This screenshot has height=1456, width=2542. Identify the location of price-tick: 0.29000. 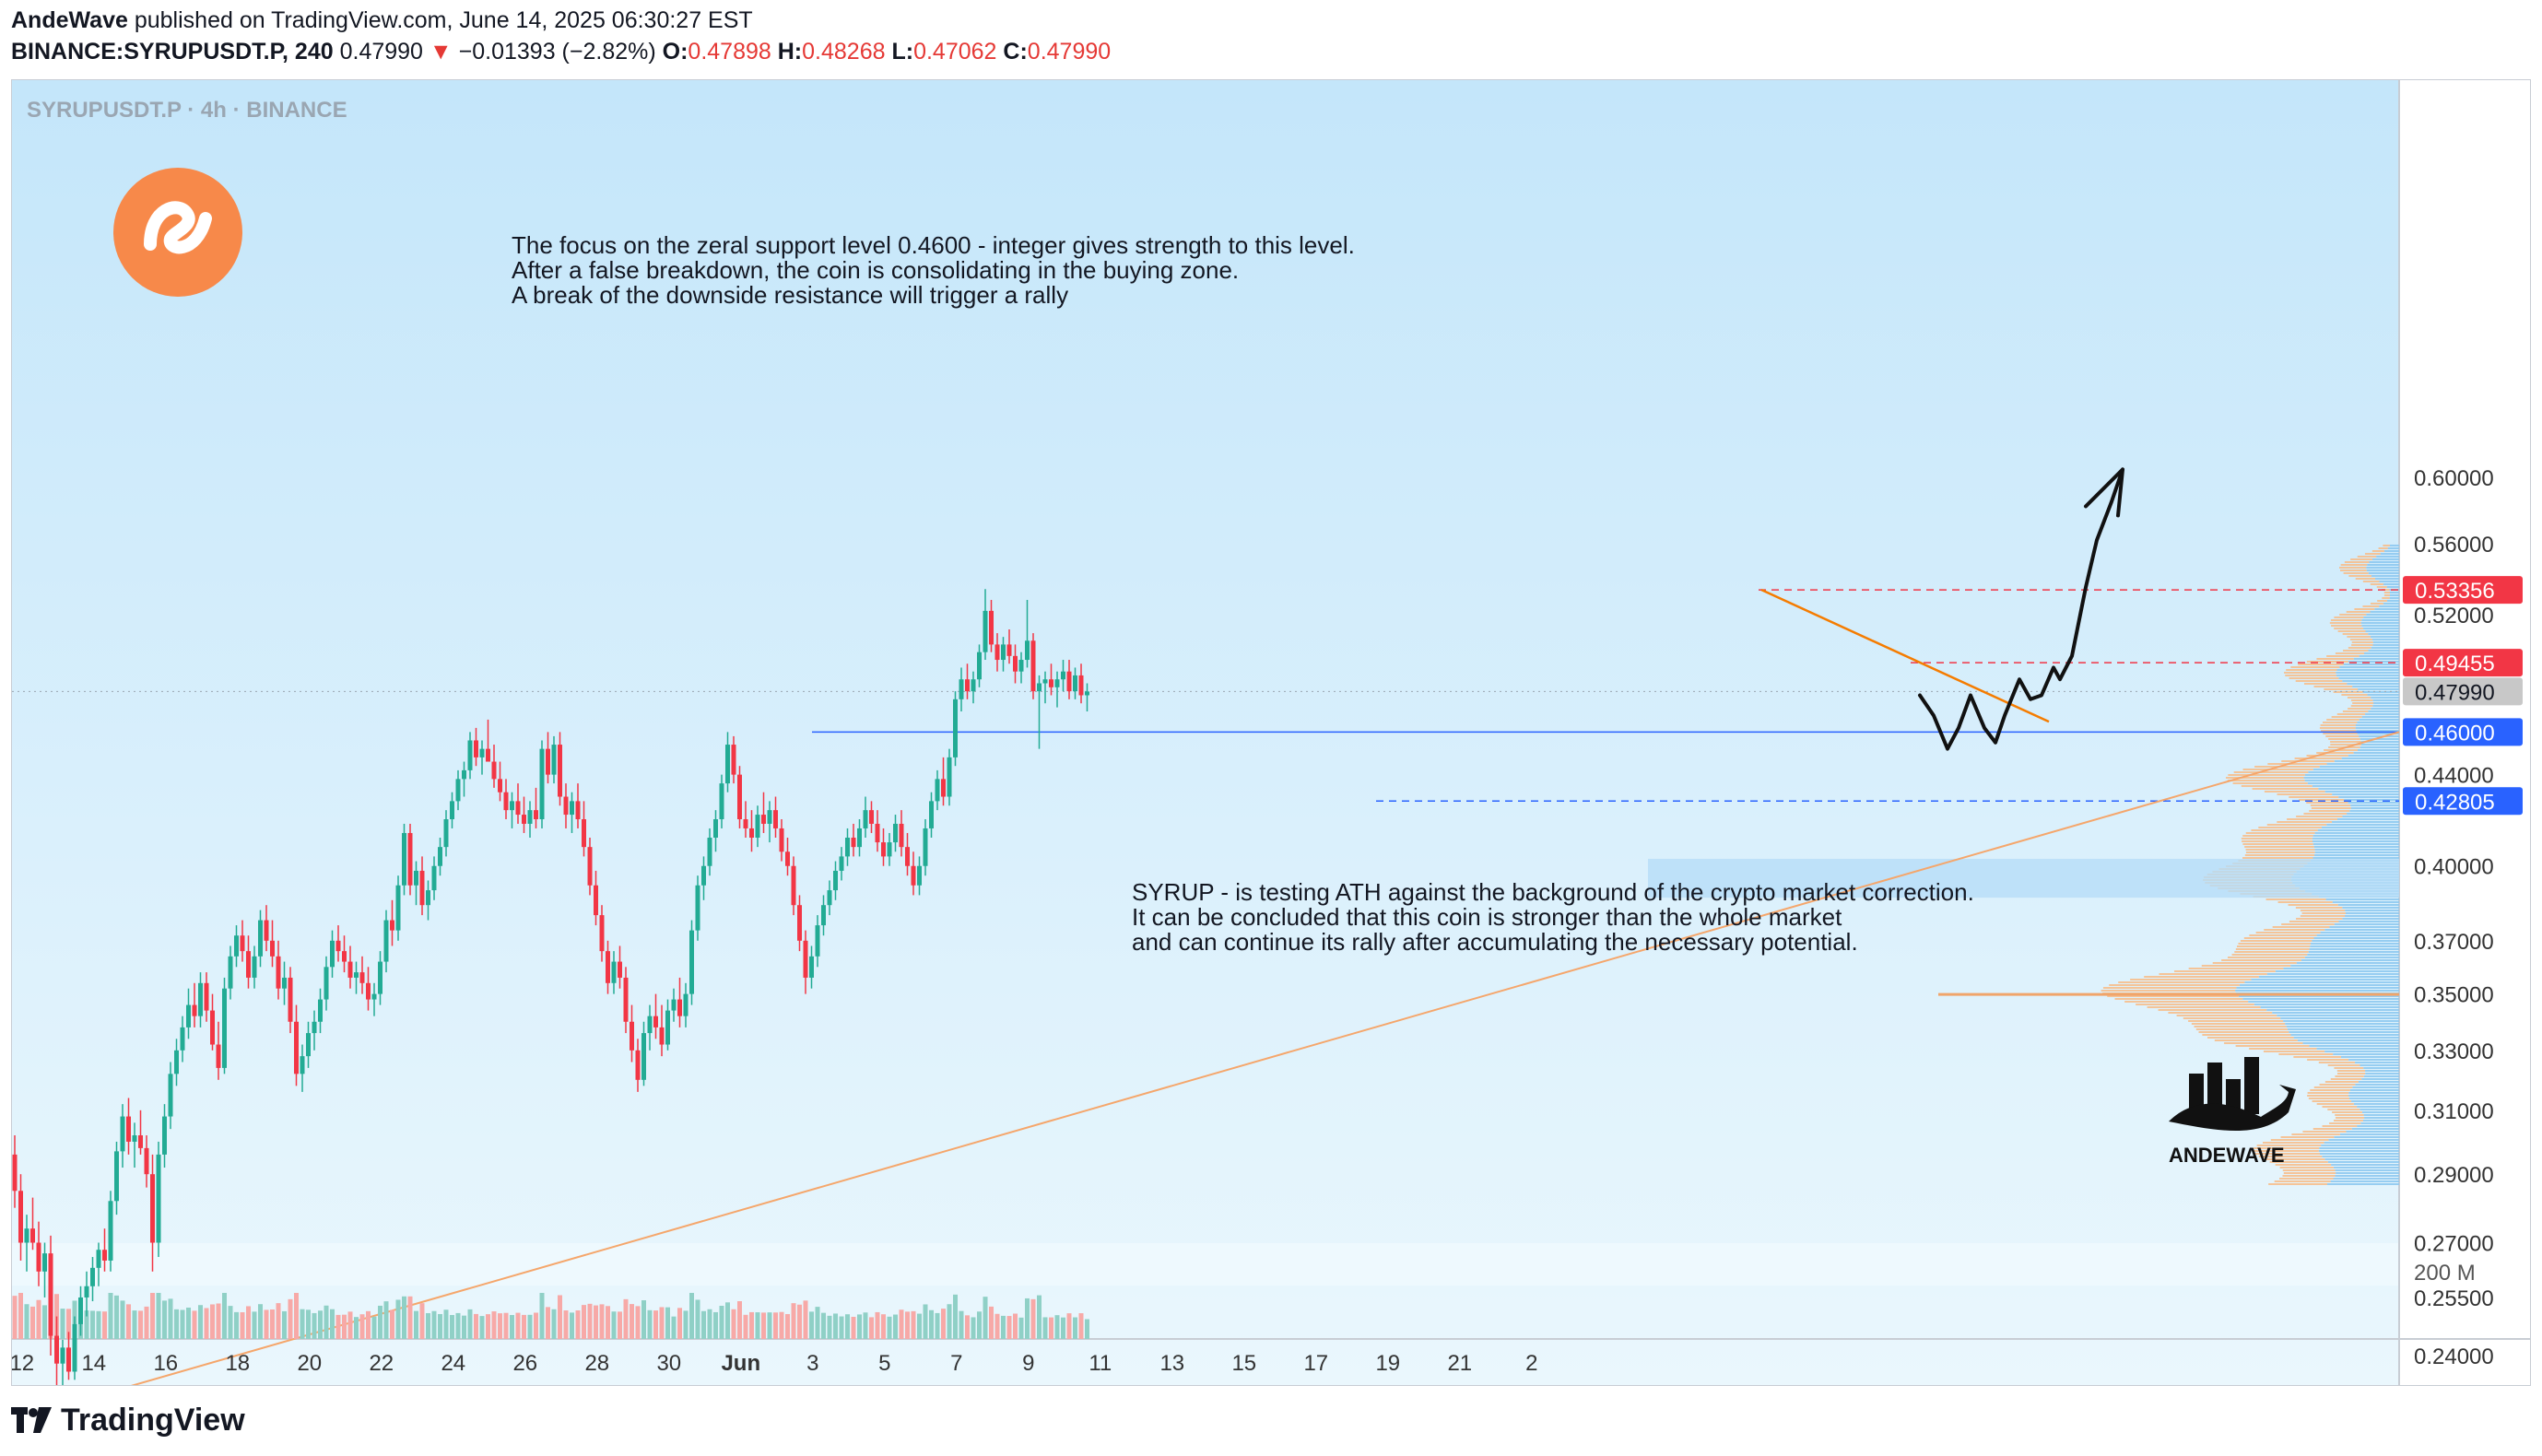
(2454, 1175).